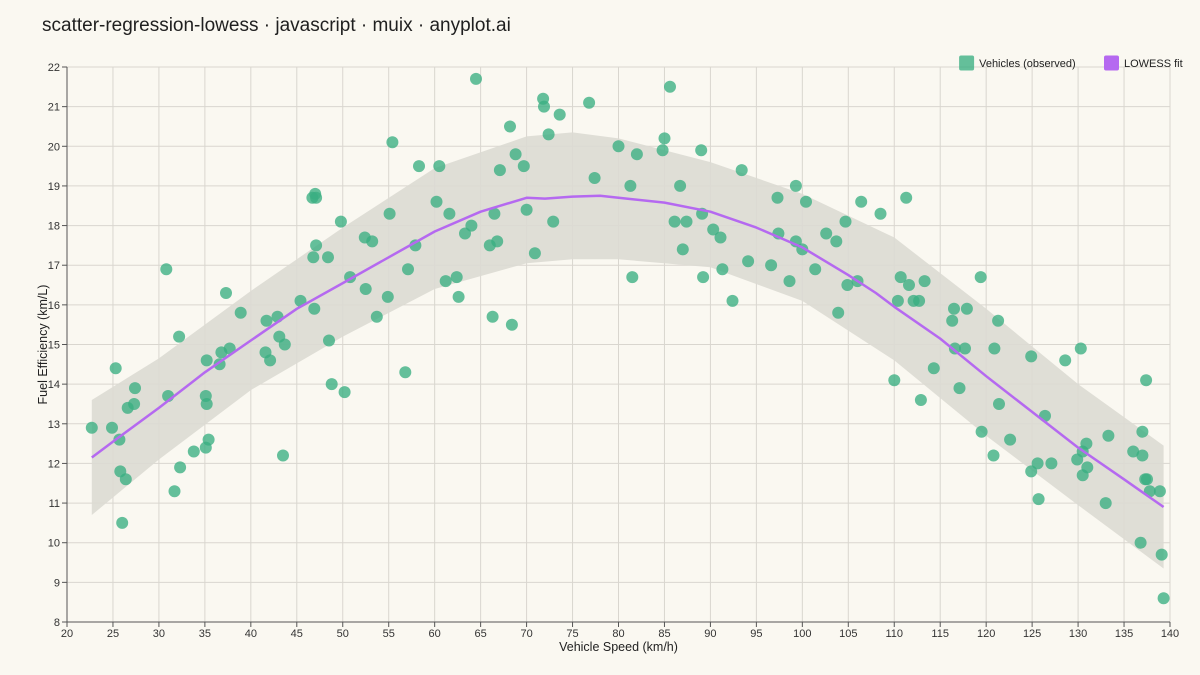  What do you see at coordinates (54, 68) in the screenshot?
I see `y-tick-label: 22` at bounding box center [54, 68].